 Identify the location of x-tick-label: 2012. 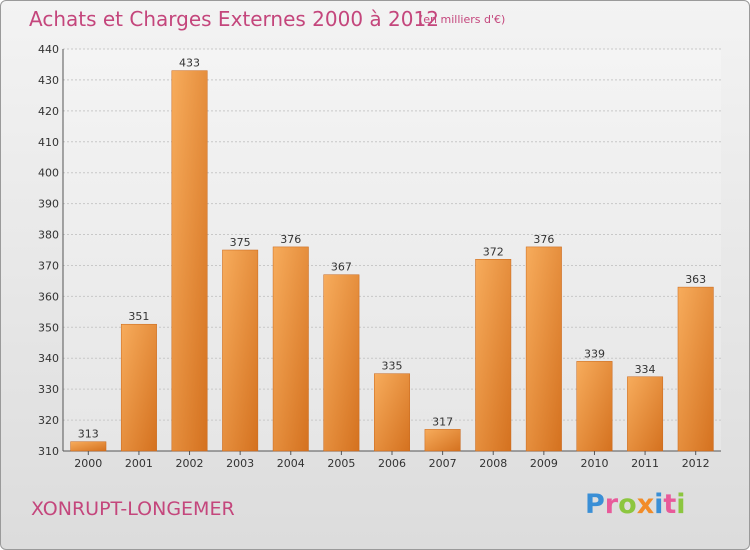
(696, 463).